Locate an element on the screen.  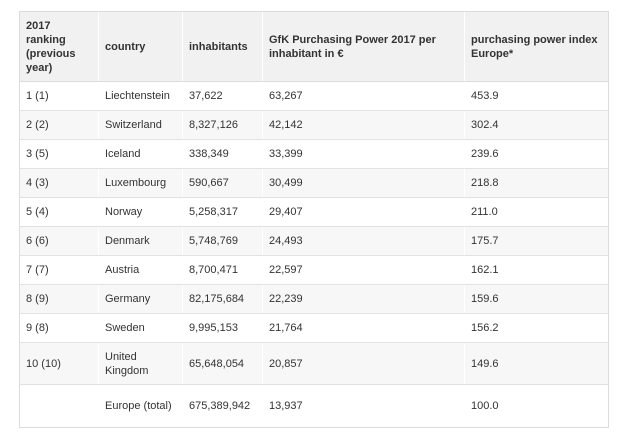
cell-inhabitants: 5,258,317 is located at coordinates (223, 212).